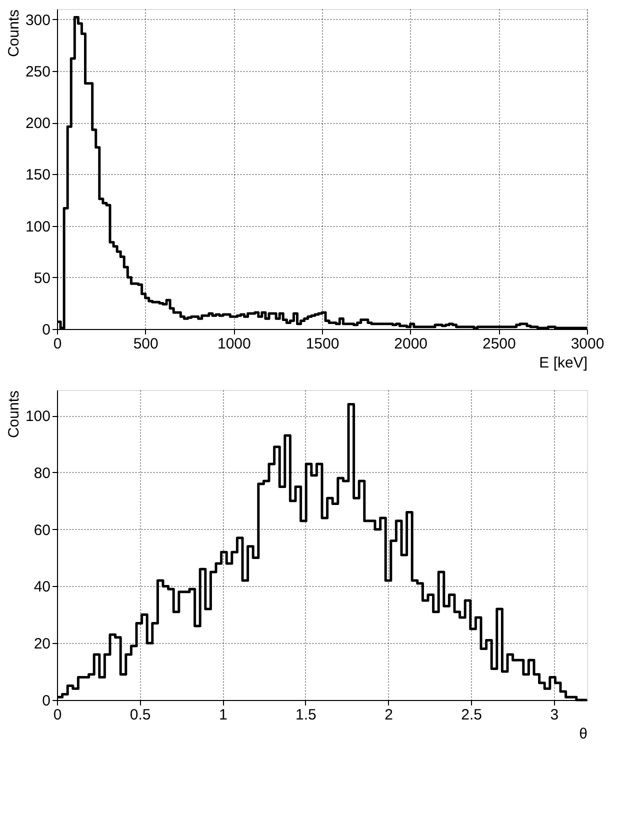  What do you see at coordinates (42, 278) in the screenshot?
I see `y-tick-label: 50` at bounding box center [42, 278].